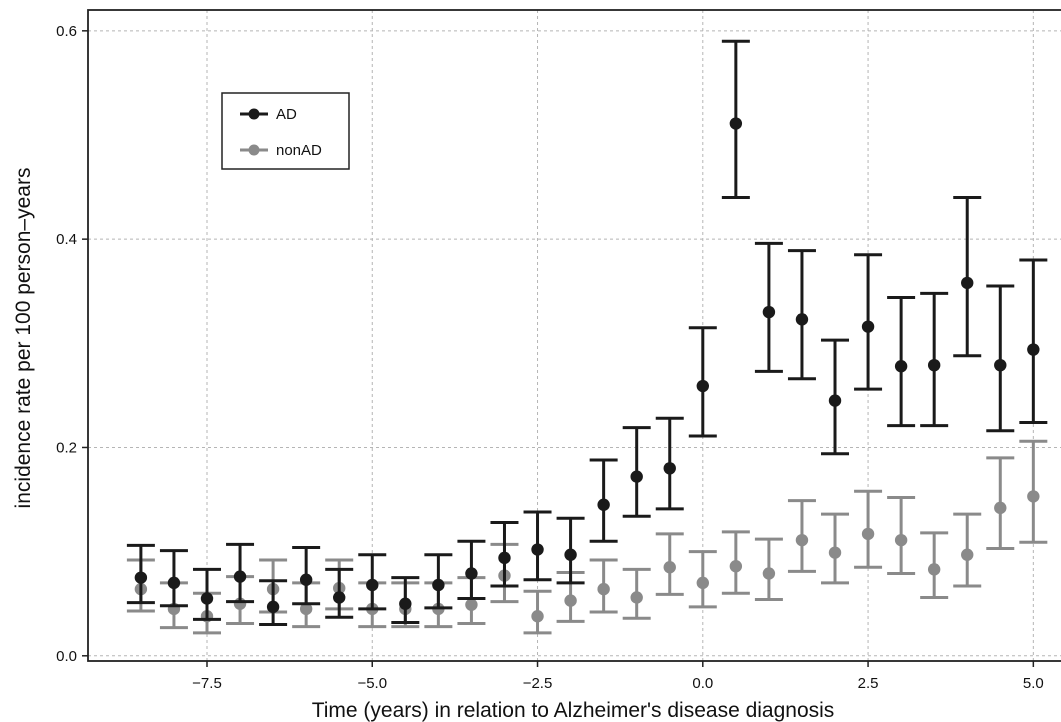  Describe the element at coordinates (72, 344) in the screenshot. I see `y-axis: 0.0 0.2 0.4 0.6` at that location.